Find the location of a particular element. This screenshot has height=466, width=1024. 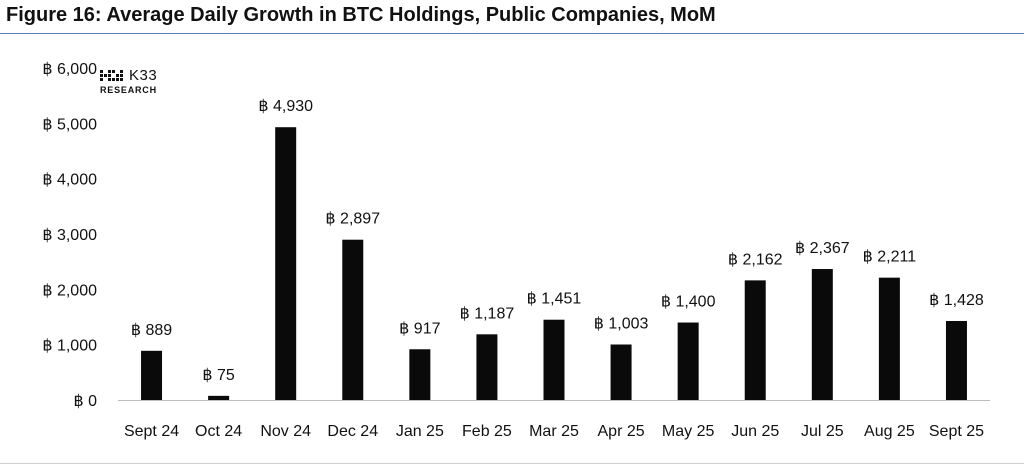

x-tick-label: Jan 25 is located at coordinates (420, 431).